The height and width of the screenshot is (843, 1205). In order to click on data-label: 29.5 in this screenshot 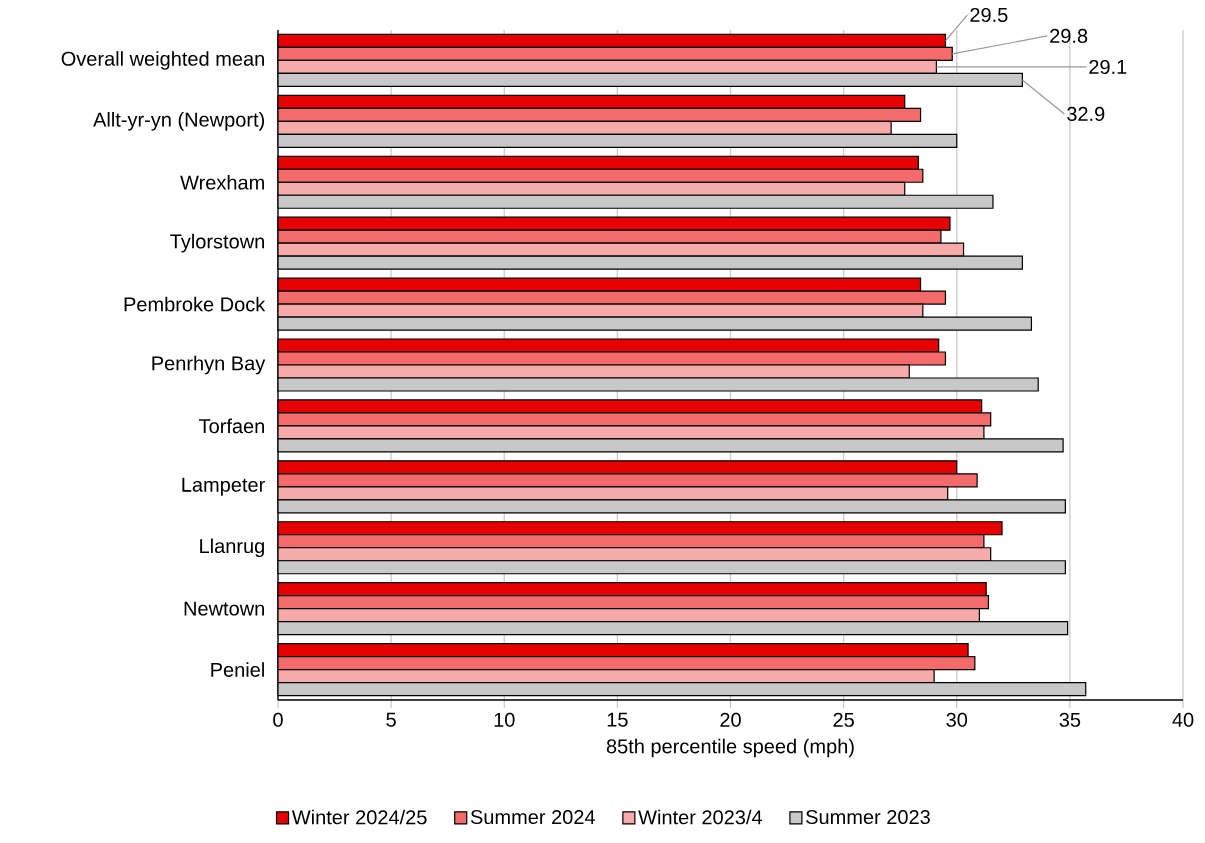, I will do `click(989, 15)`.